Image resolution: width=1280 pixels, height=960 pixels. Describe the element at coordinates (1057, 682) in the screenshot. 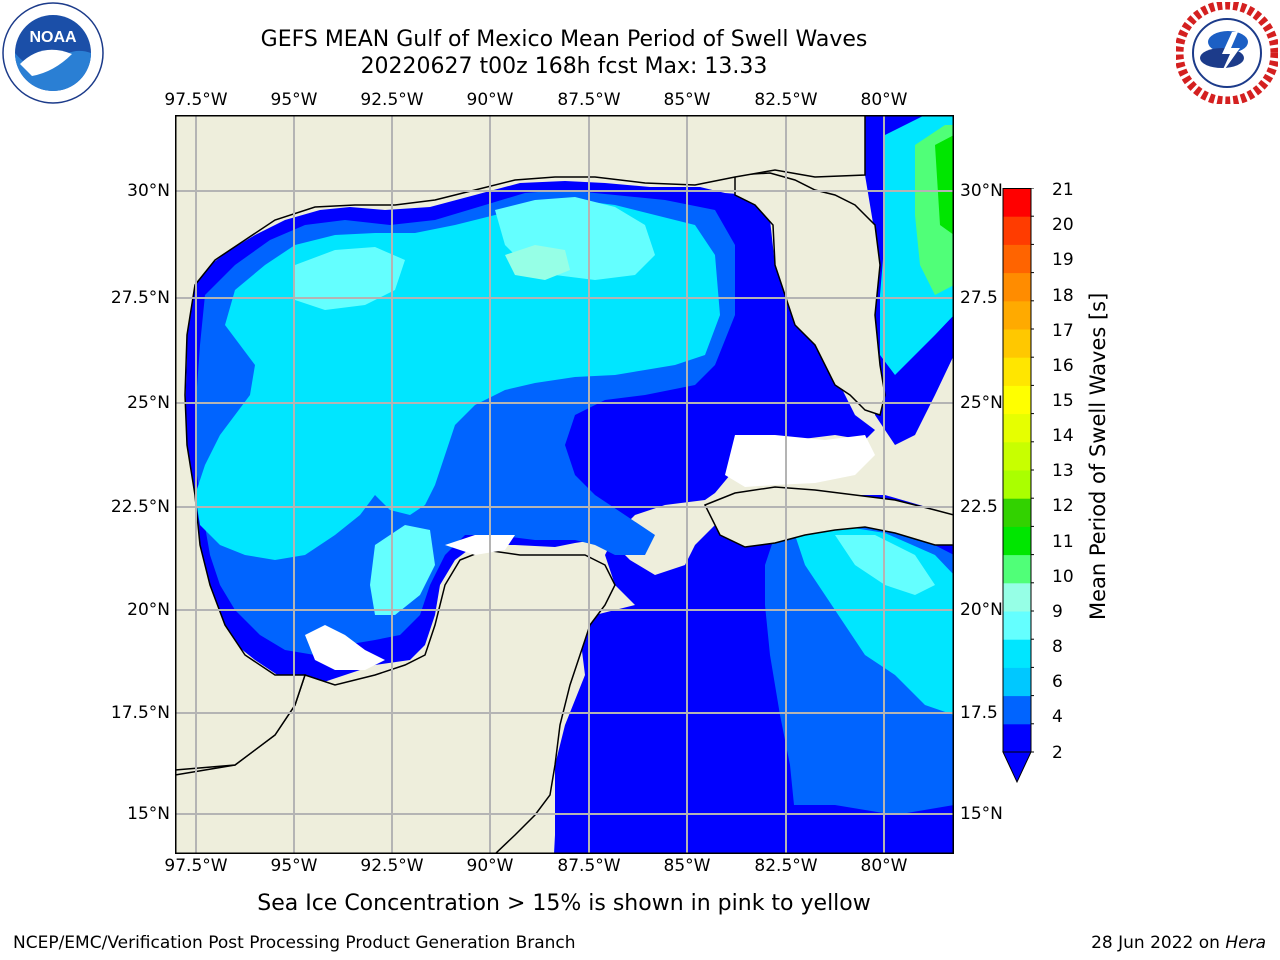

I see `colorbar-tick: 6` at that location.